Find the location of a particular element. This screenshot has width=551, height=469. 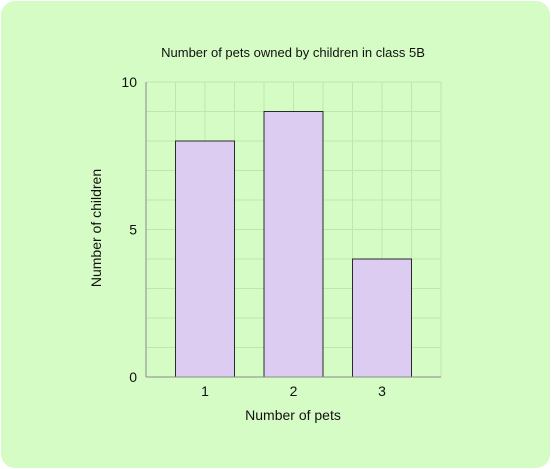

x-tick-label: 3 is located at coordinates (382, 391).